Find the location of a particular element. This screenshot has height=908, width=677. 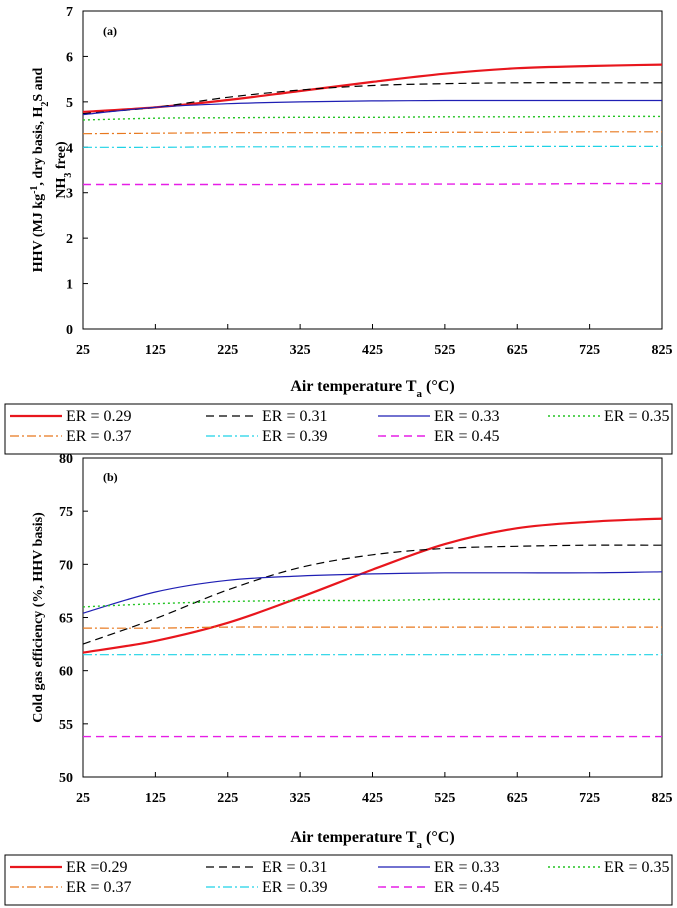

y-tick-label: 6 is located at coordinates (69, 57).